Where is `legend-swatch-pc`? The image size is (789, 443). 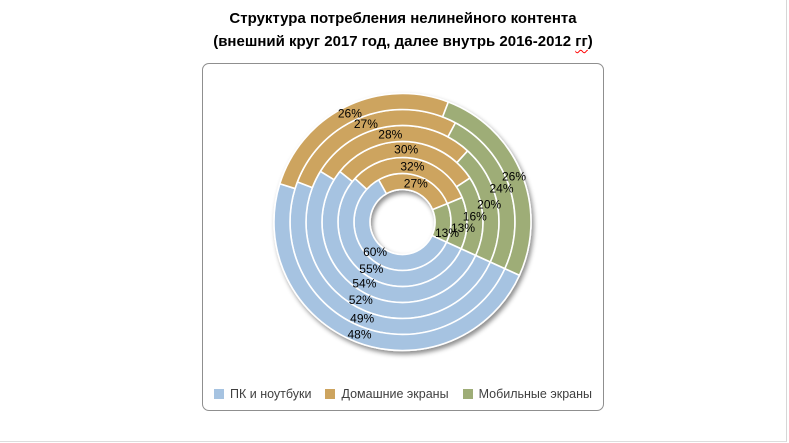 legend-swatch-pc is located at coordinates (219, 394).